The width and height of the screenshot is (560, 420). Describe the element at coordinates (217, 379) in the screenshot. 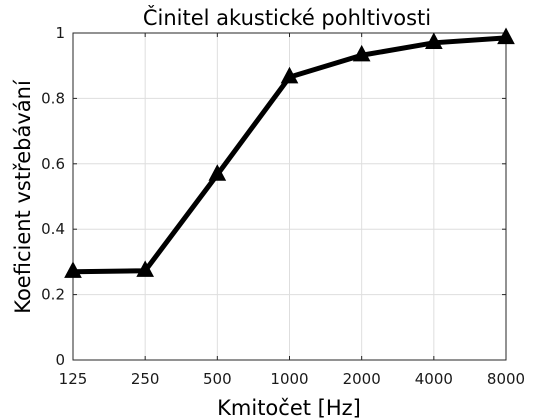

I see `x-tick-label: 500` at that location.